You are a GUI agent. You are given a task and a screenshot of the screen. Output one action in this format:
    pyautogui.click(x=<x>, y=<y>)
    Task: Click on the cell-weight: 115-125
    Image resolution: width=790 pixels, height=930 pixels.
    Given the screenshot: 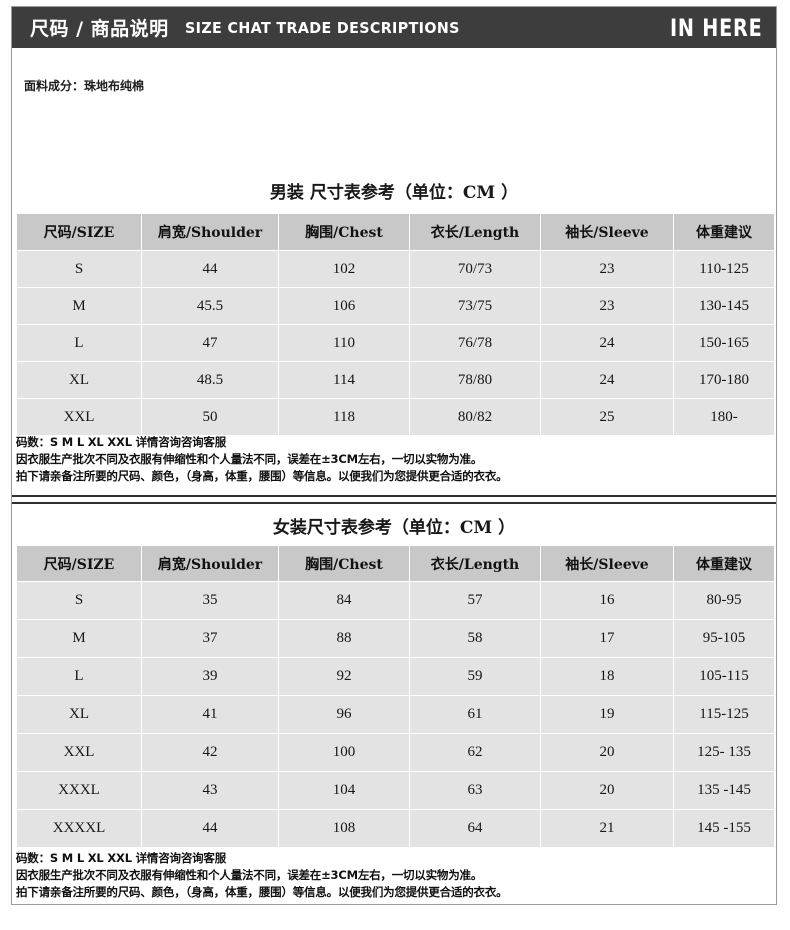 What is the action you would take?
    pyautogui.click(x=724, y=714)
    